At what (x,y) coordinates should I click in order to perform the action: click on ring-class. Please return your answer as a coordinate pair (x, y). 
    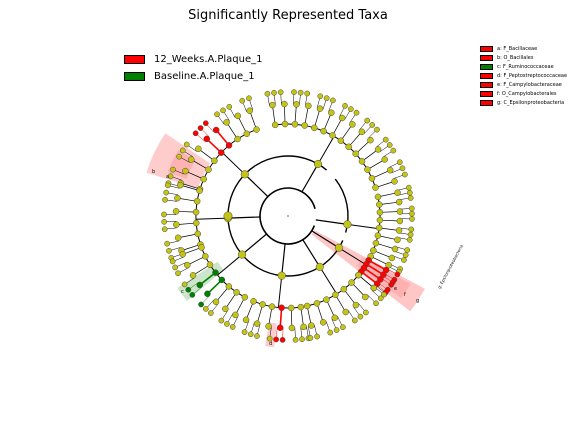
    Looking at the image, I should click on (285, 216).